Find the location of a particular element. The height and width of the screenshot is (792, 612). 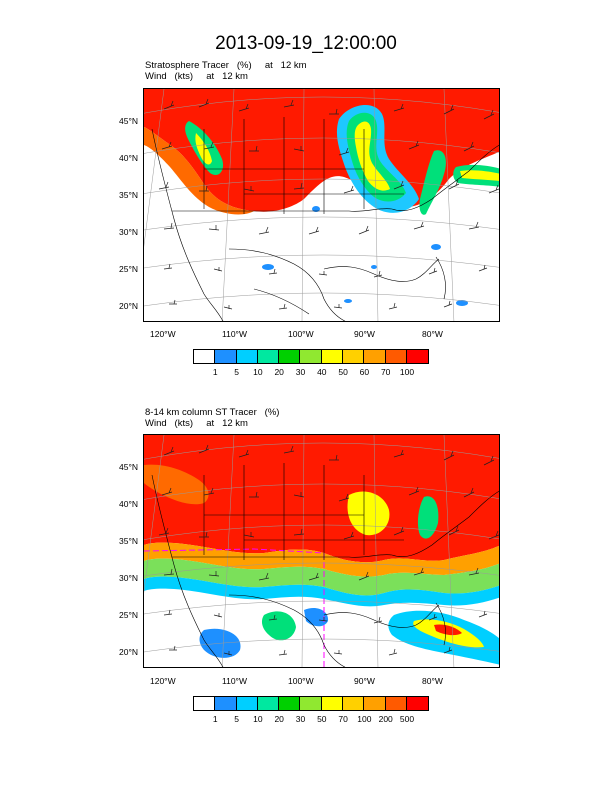

panel2-lat-label: 35°N is located at coordinates (128, 541).